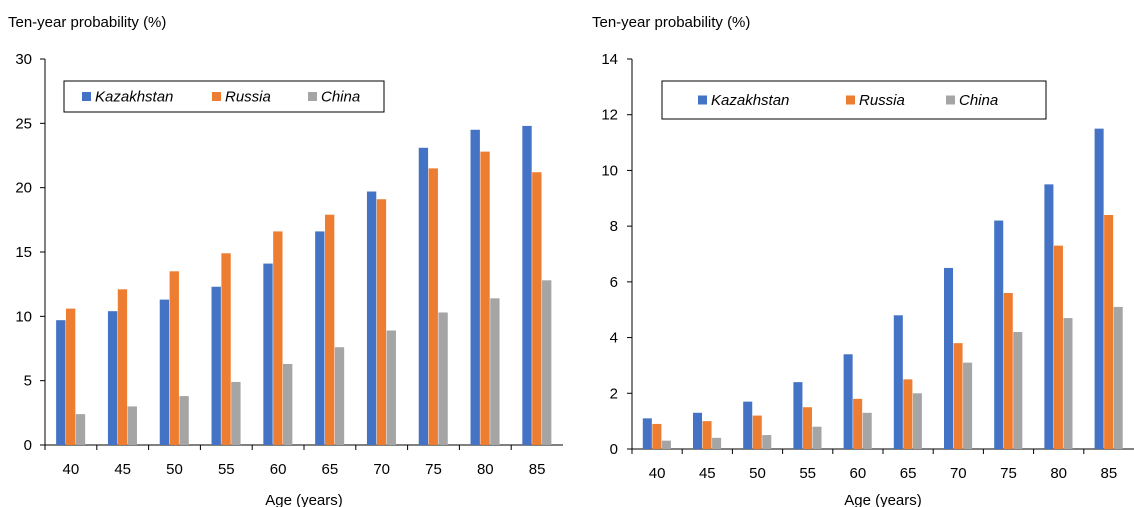 The image size is (1134, 507). I want to click on legend-swatch-china, so click(312, 96).